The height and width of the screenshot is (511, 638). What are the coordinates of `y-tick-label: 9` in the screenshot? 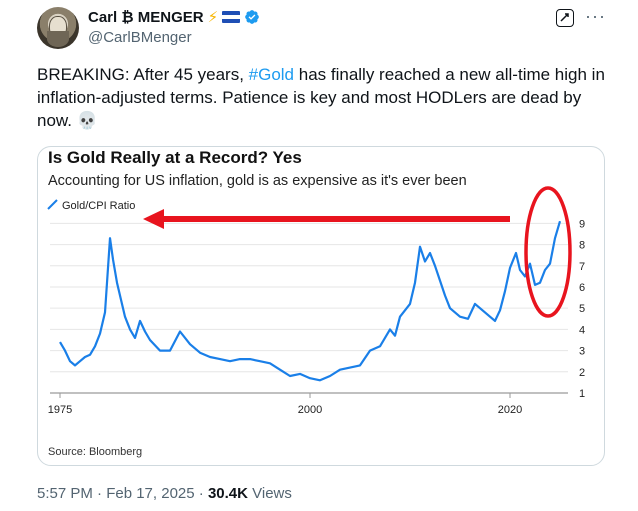 It's located at (582, 224).